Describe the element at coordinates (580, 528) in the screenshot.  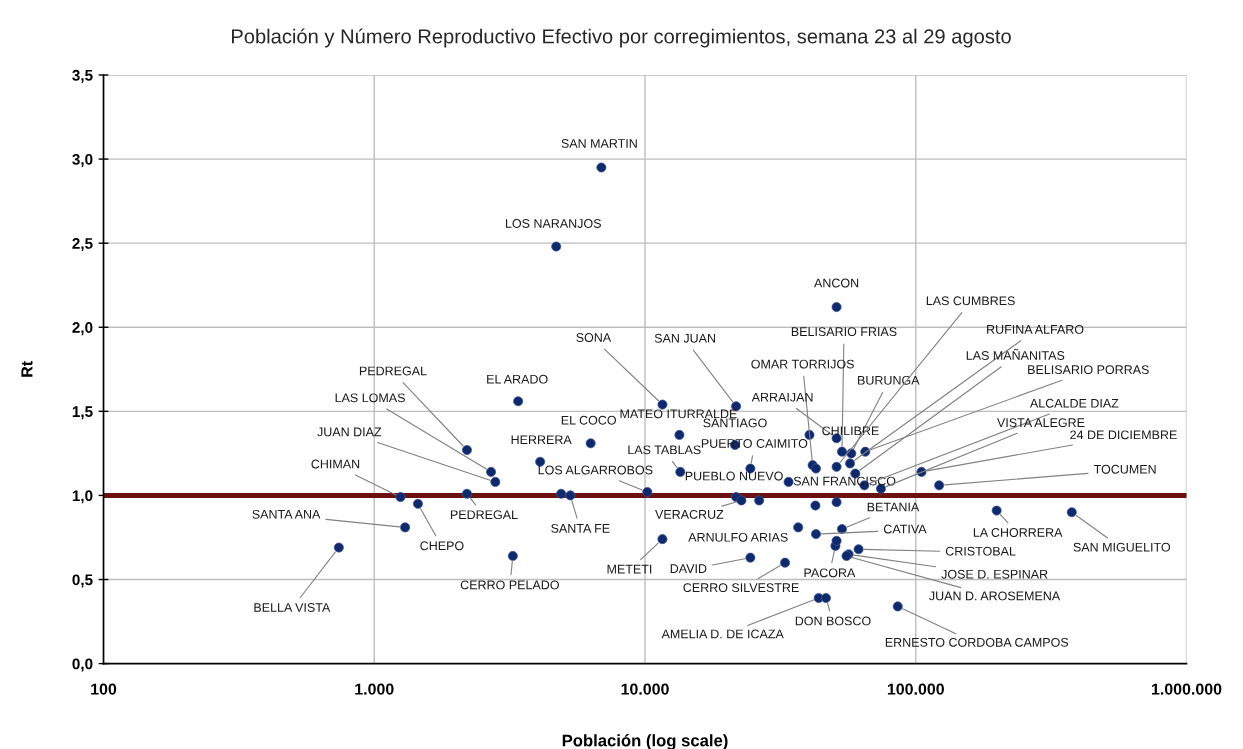
I see `annotation: SANTA FE` at that location.